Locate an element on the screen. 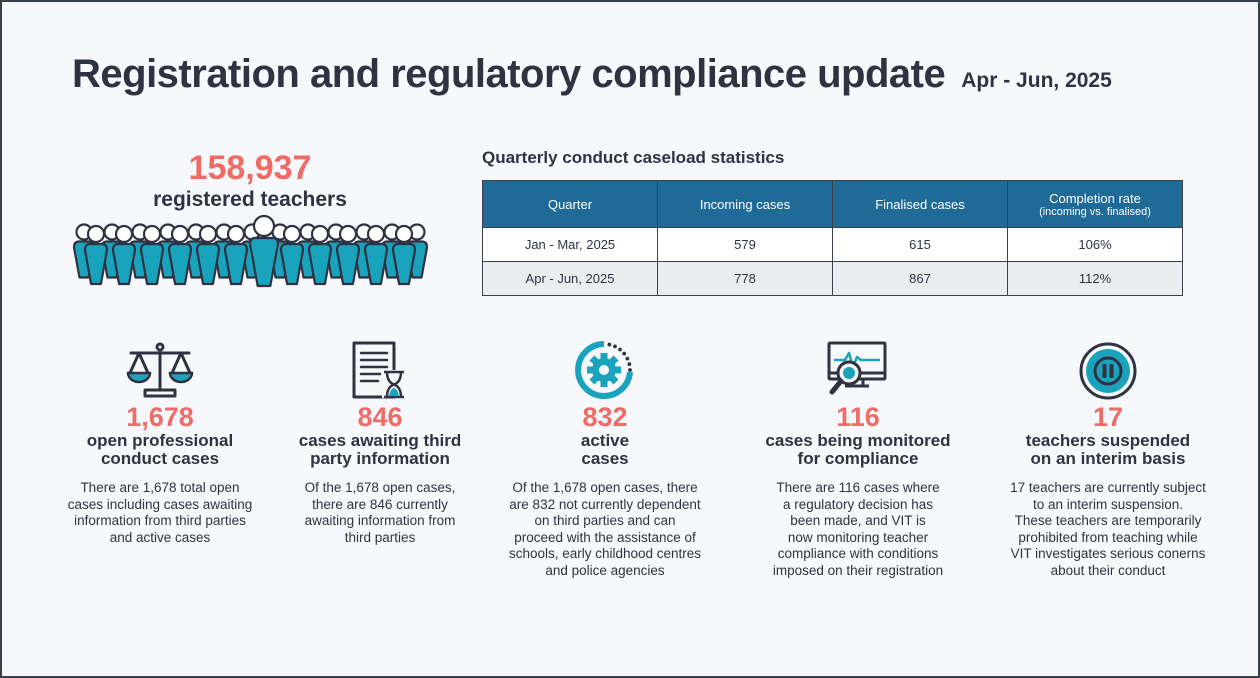 This screenshot has width=1260, height=678. monitor-magnifier-icon is located at coordinates (857, 368).